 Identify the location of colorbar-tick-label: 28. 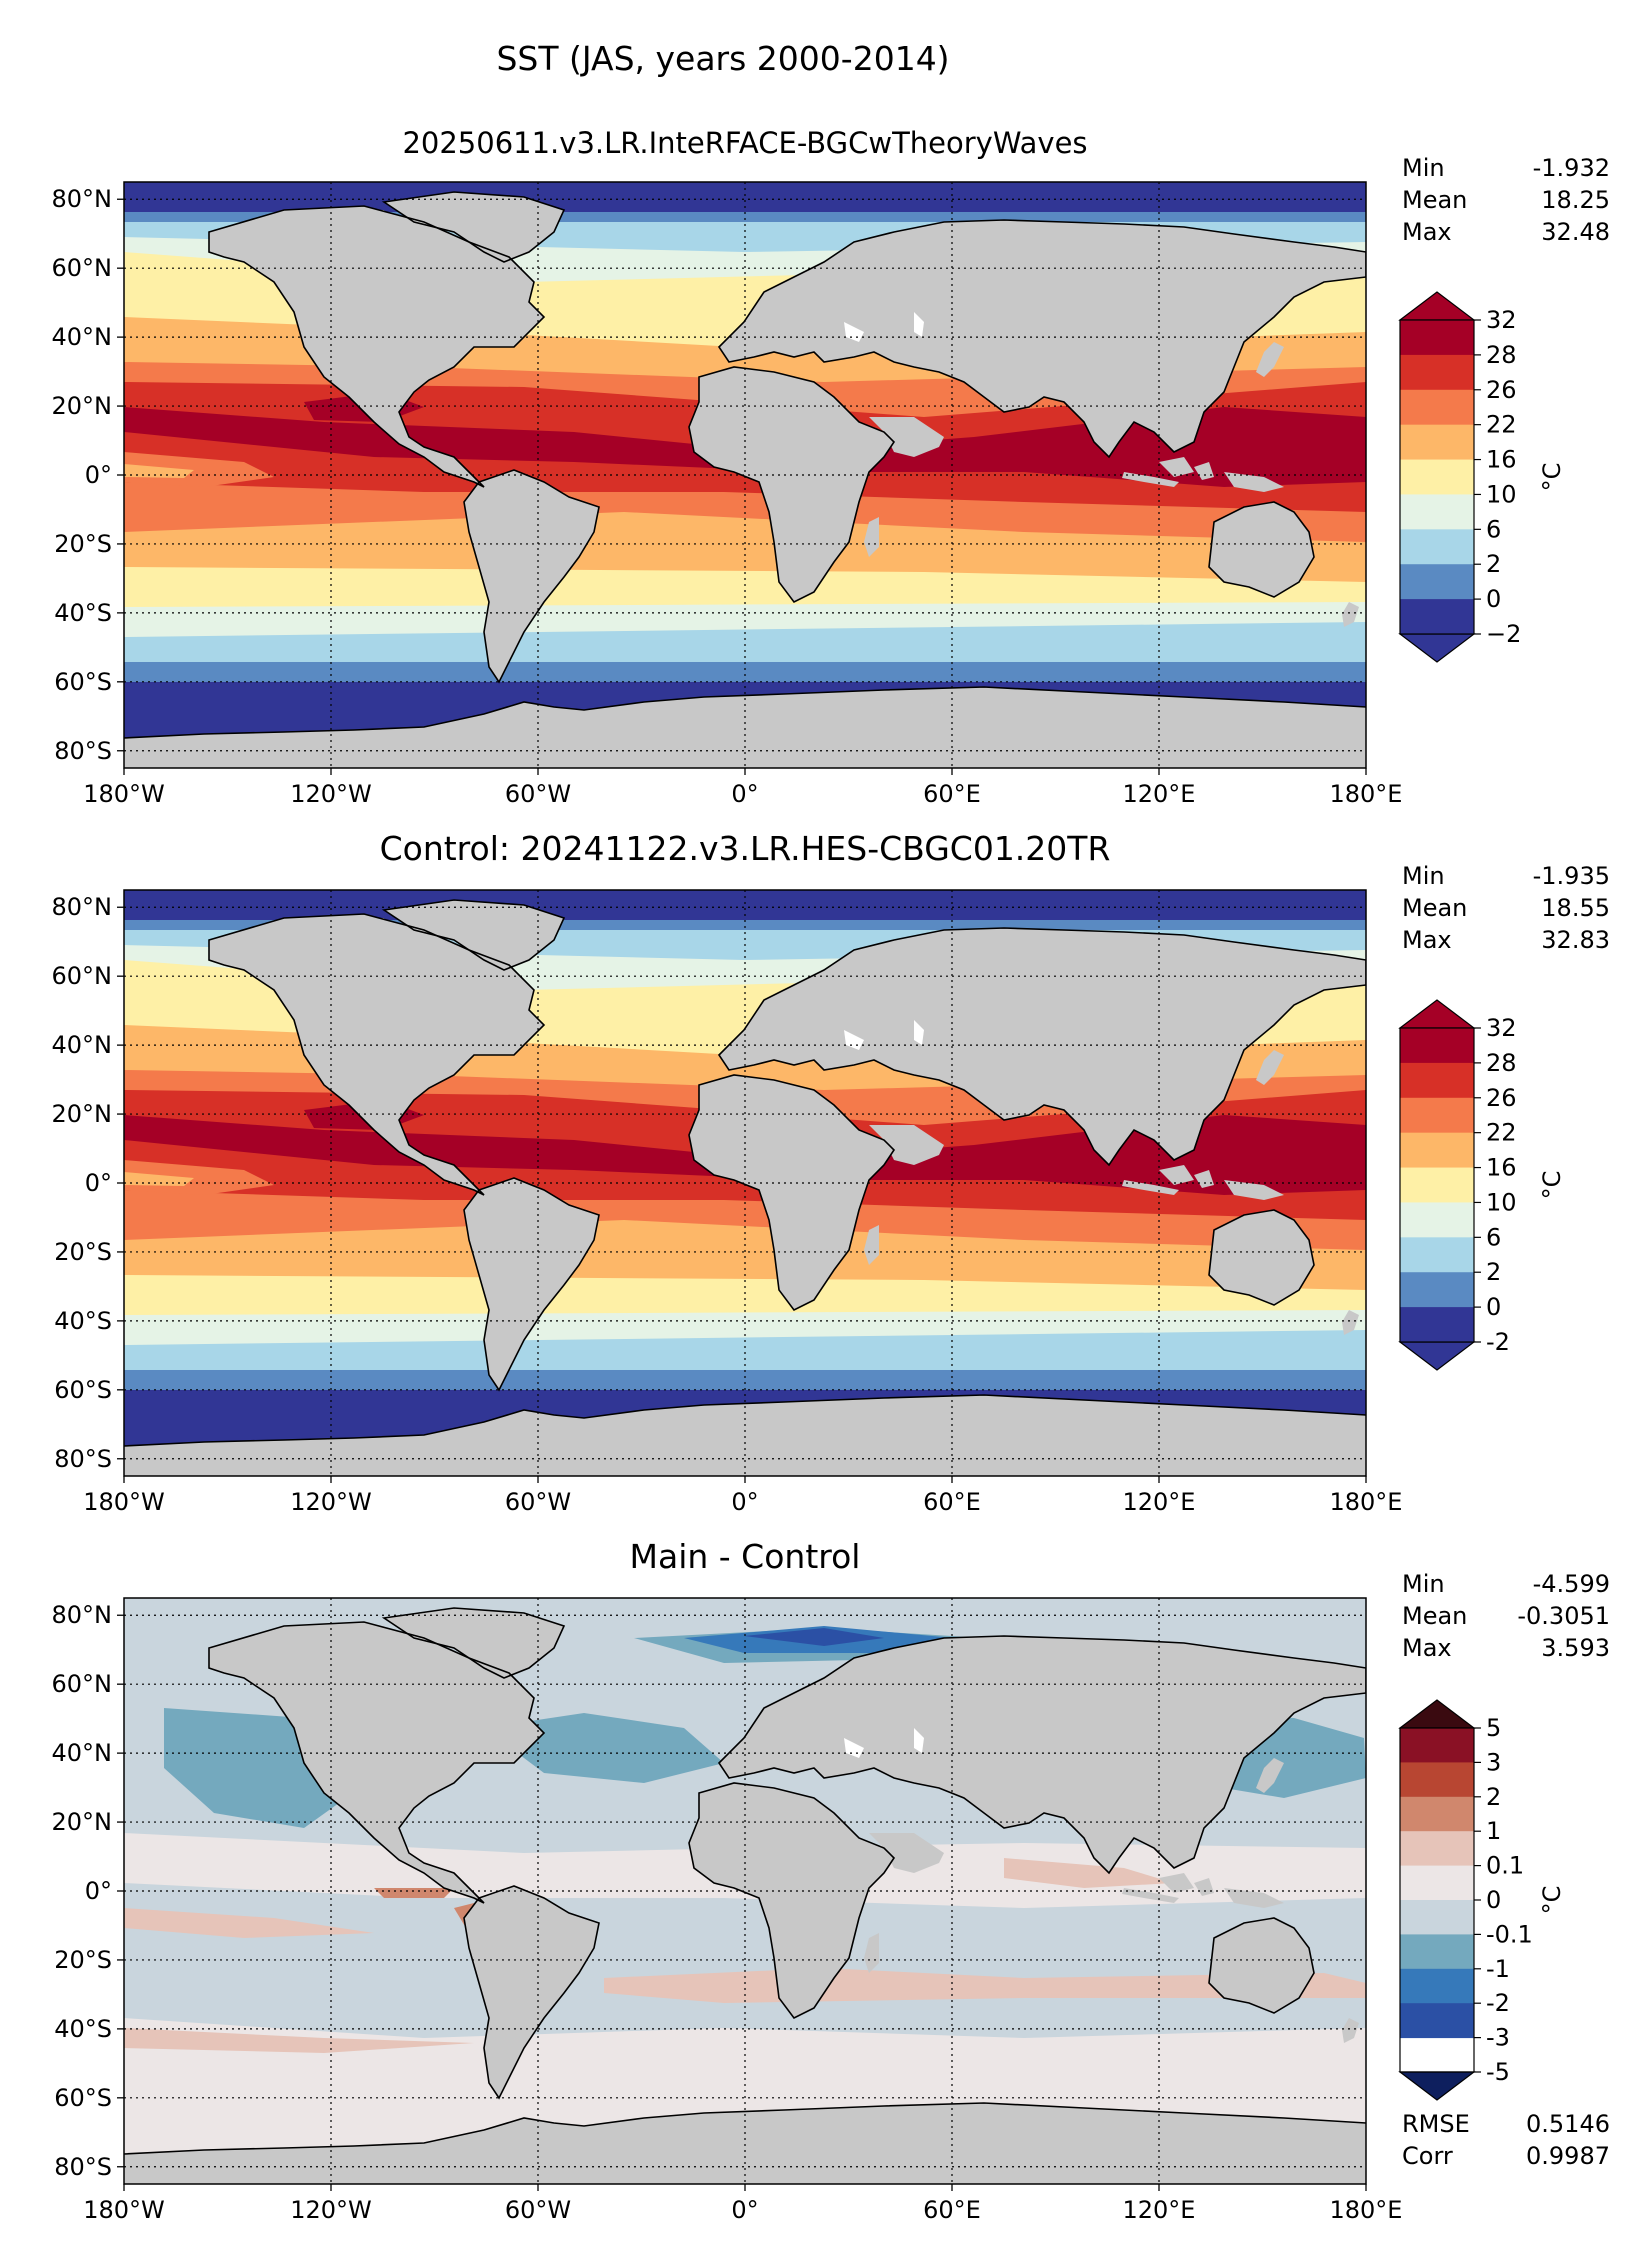
(1501, 1063).